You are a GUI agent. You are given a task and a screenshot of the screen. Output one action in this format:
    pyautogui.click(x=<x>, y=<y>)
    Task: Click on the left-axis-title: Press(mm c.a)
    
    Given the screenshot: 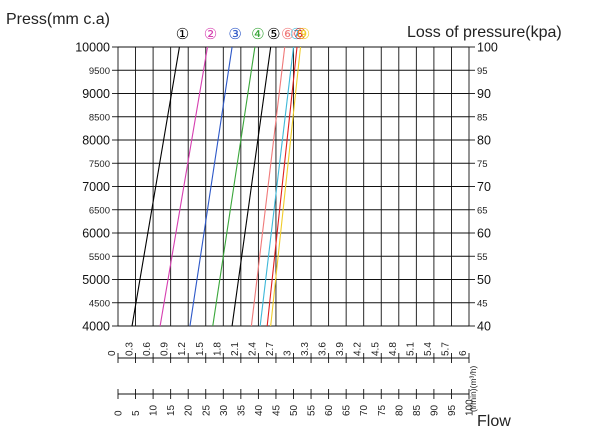 What is the action you would take?
    pyautogui.click(x=58, y=19)
    